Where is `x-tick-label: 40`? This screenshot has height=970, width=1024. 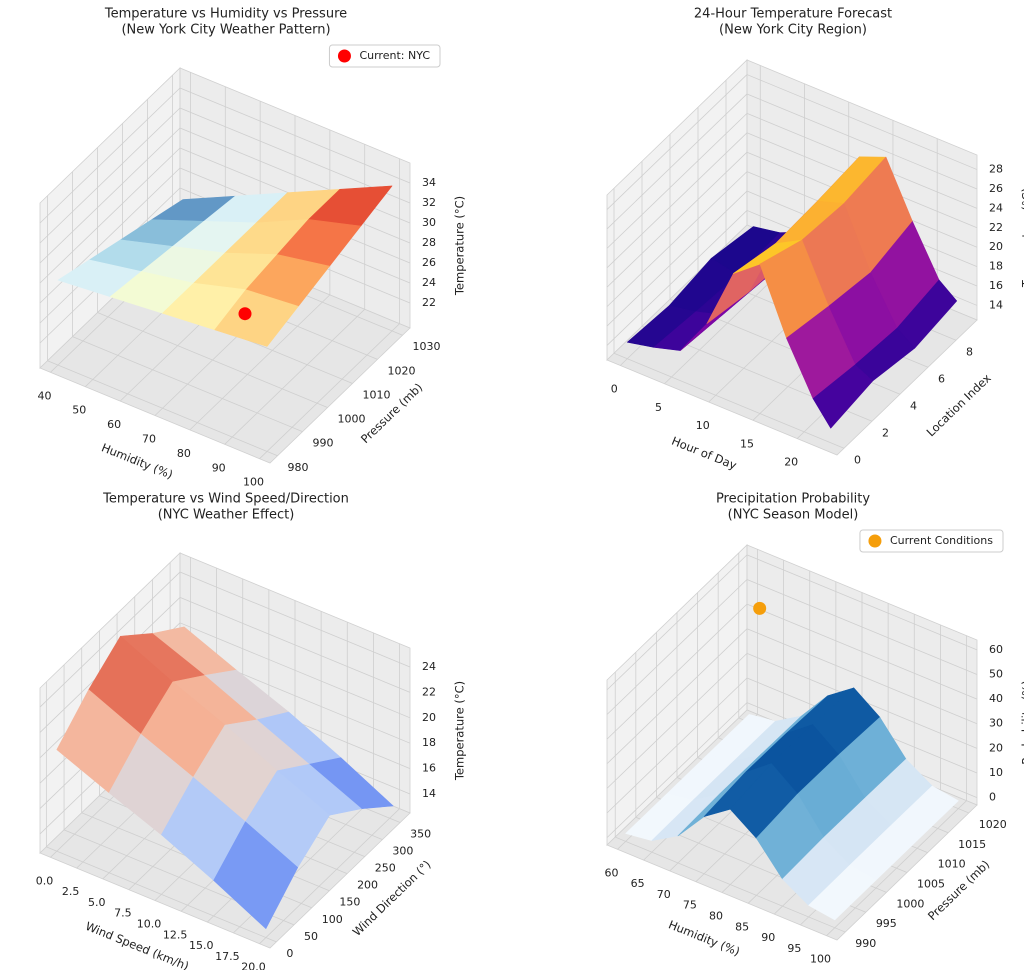 x-tick-label: 40 is located at coordinates (44, 395).